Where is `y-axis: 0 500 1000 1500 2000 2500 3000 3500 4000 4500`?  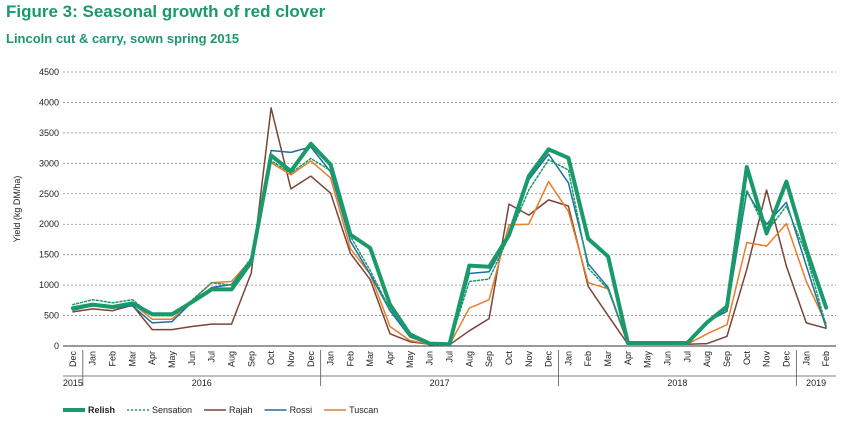
y-axis: 0 500 1000 1500 2000 2500 3000 3500 4000 4500 is located at coordinates (49, 209).